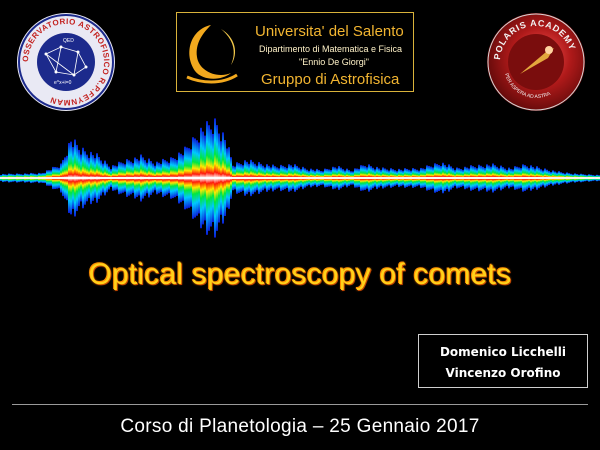  Describe the element at coordinates (68, 41) in the screenshot. I see `logo-left-qed: QED` at that location.